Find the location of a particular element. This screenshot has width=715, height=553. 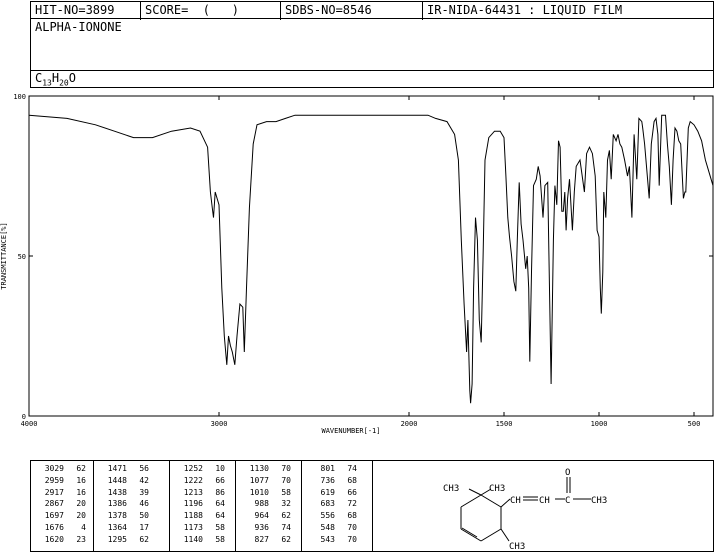

peak-row: 543 70 is located at coordinates (333, 540).